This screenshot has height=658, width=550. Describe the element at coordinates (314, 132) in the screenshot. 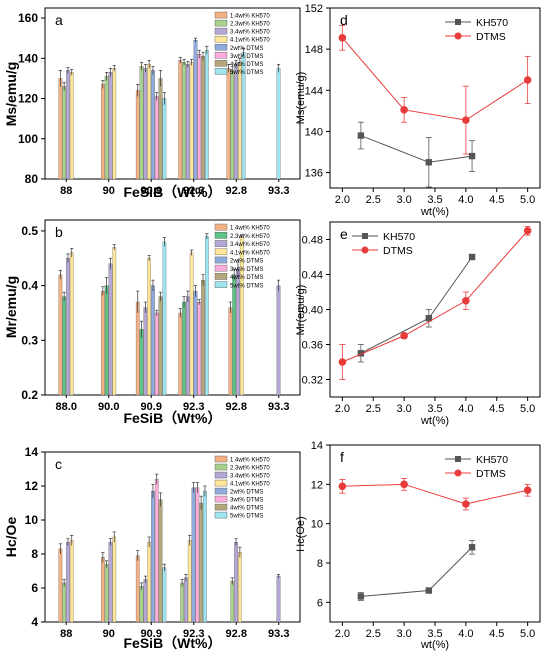

I see `y-tick-label: 140` at that location.